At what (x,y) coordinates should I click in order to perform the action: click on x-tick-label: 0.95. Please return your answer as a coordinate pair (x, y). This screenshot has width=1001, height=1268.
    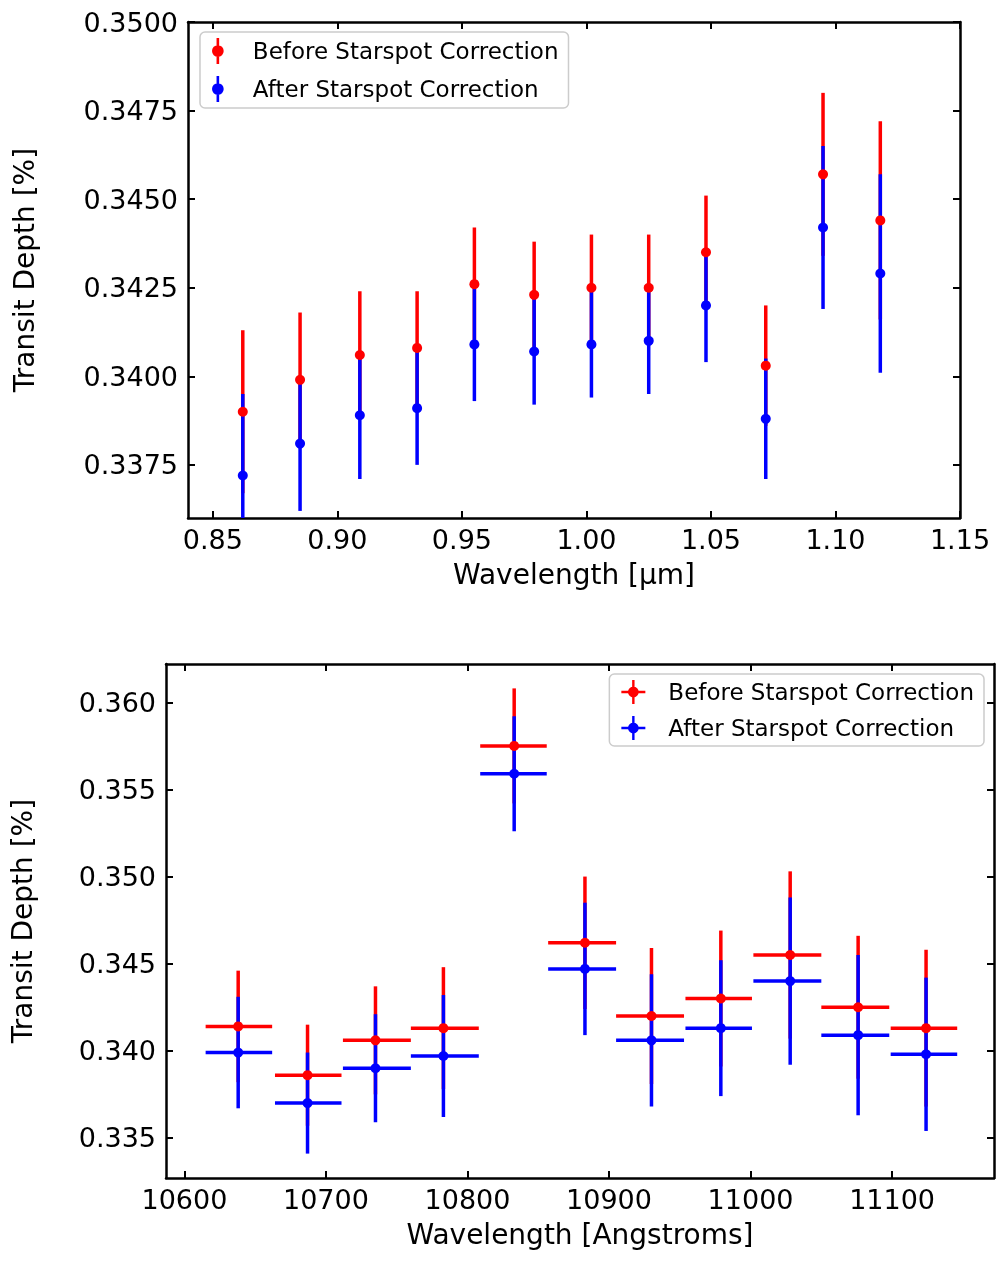
    Looking at the image, I should click on (461, 539).